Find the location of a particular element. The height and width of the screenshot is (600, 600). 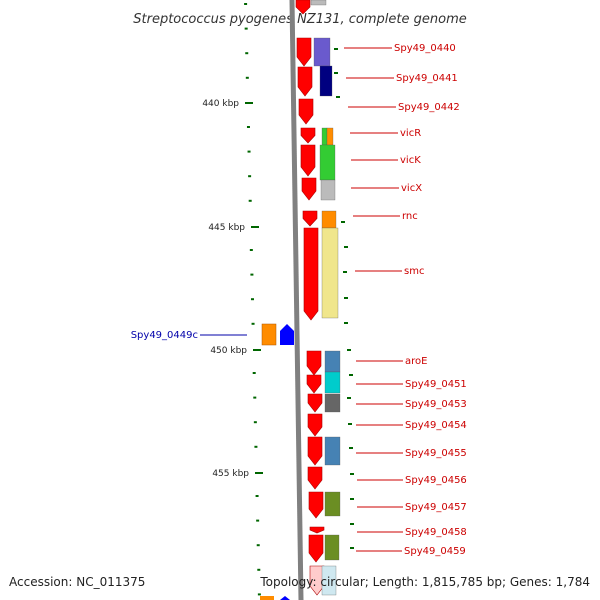

gene-label: Spy49_0453 is located at coordinates (436, 404).